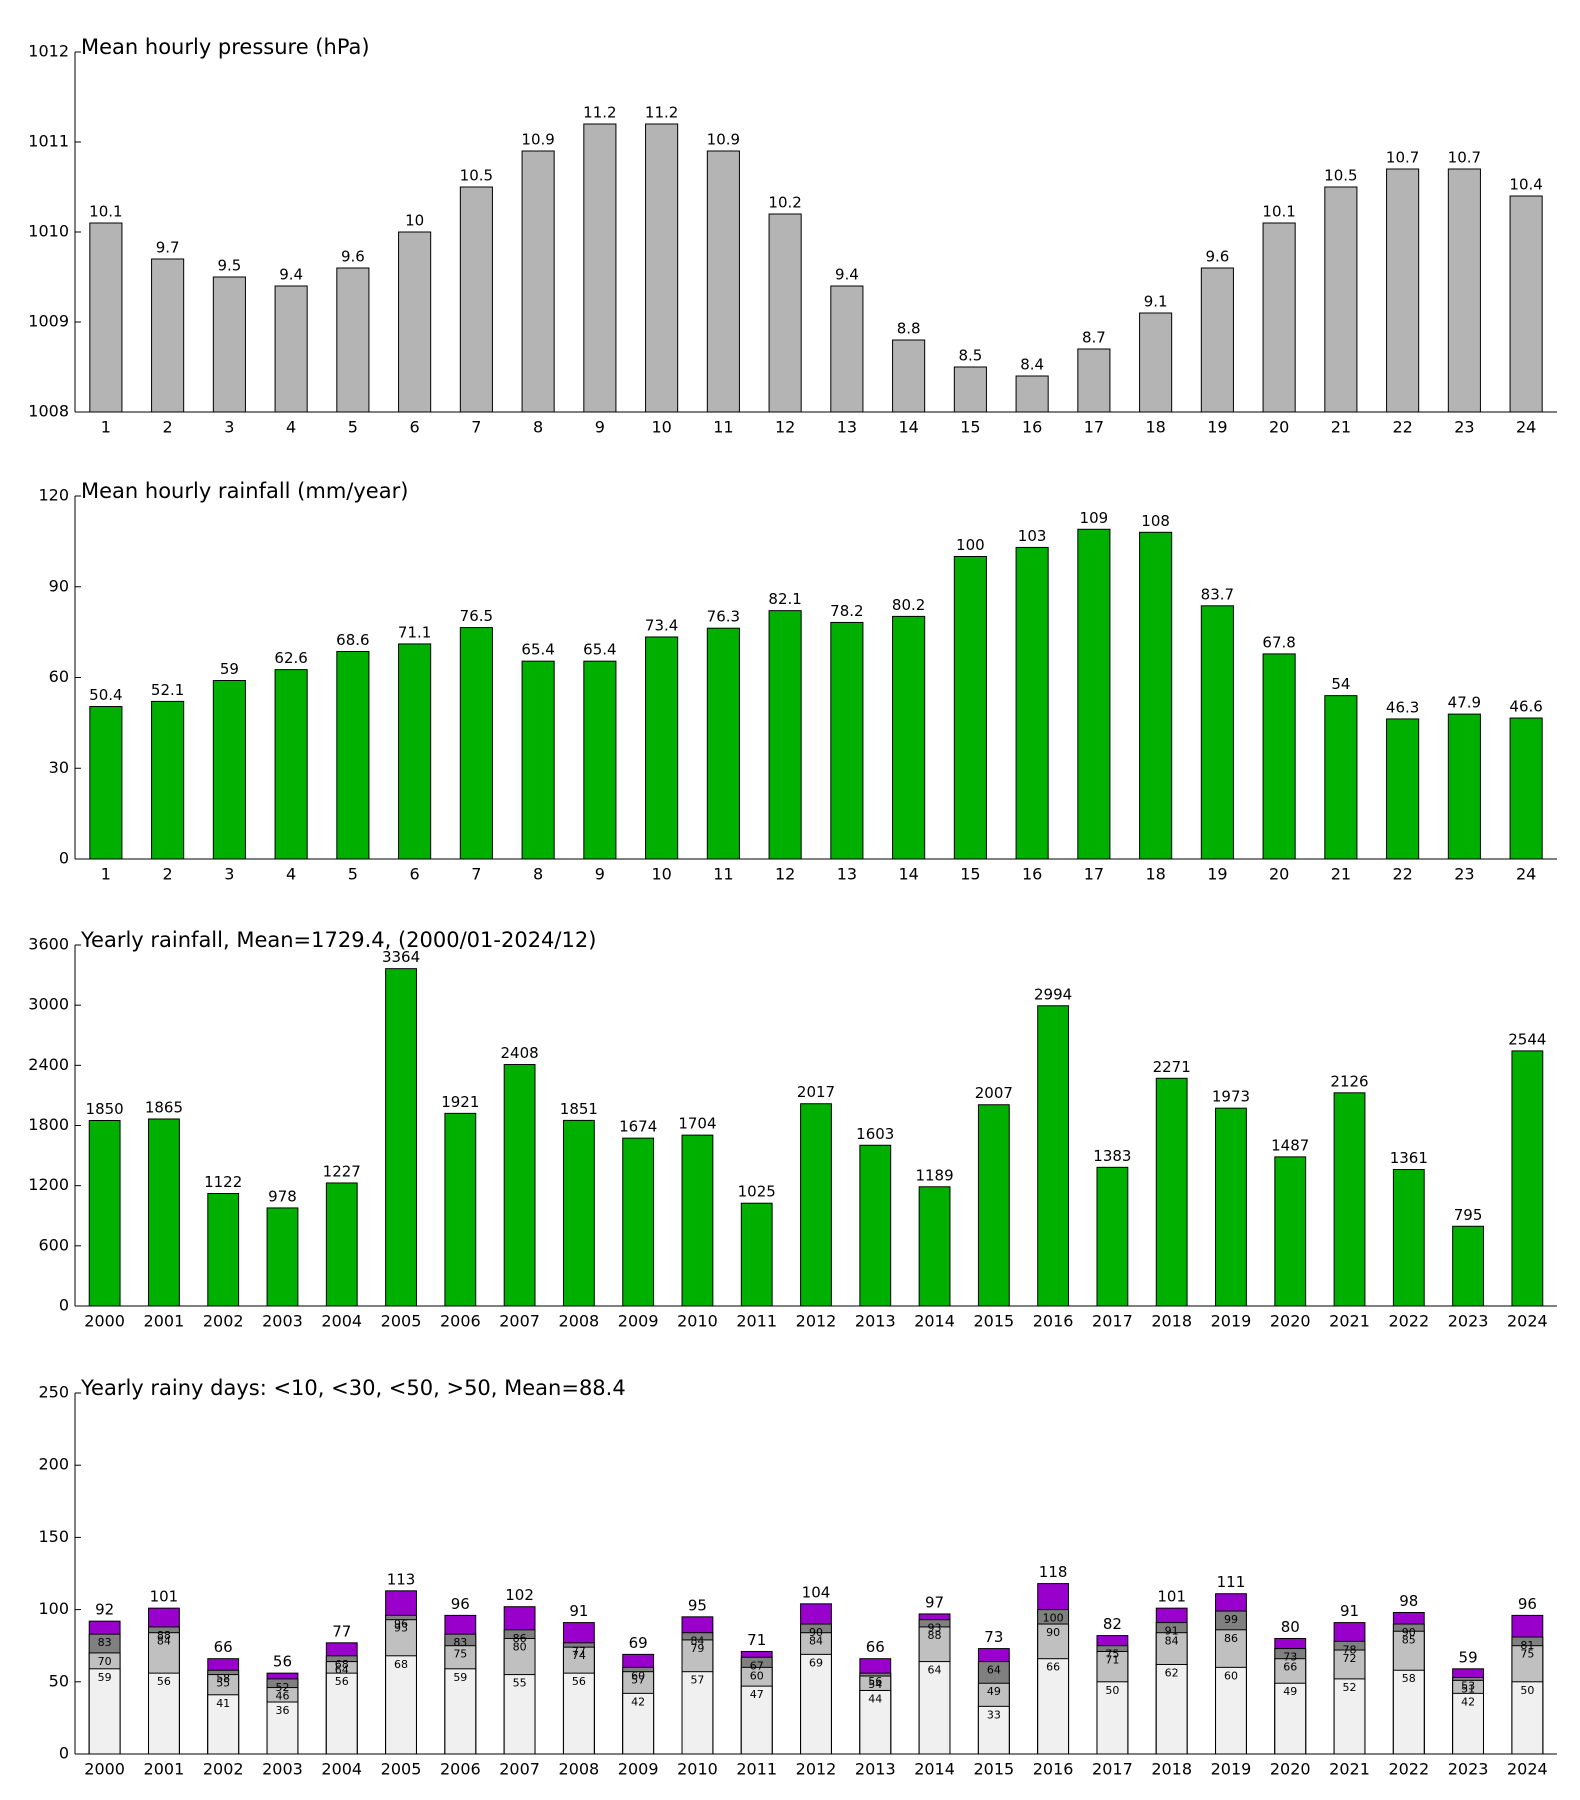  Describe the element at coordinates (104, 1321) in the screenshot. I see `x-tick-label: 2000` at that location.